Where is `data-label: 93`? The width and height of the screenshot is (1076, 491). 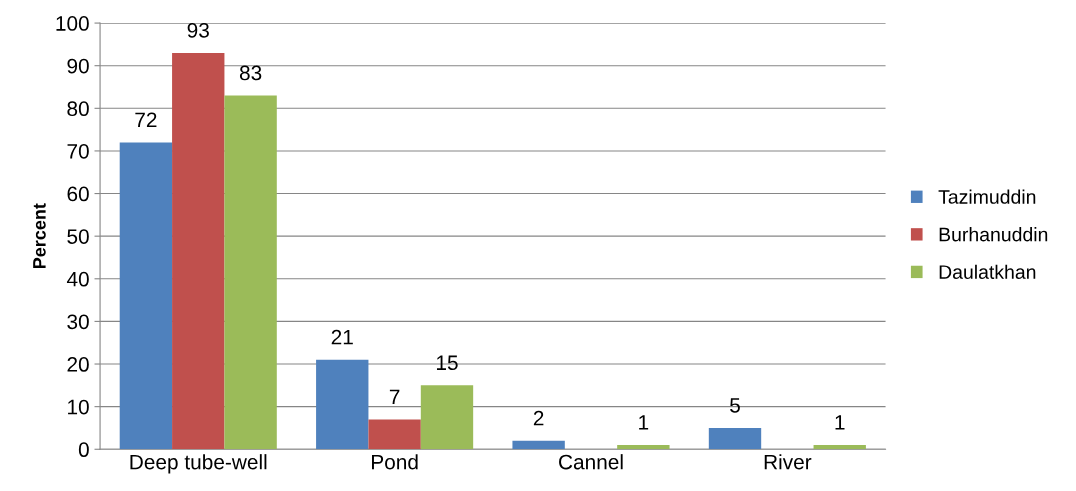
data-label: 93 is located at coordinates (198, 30).